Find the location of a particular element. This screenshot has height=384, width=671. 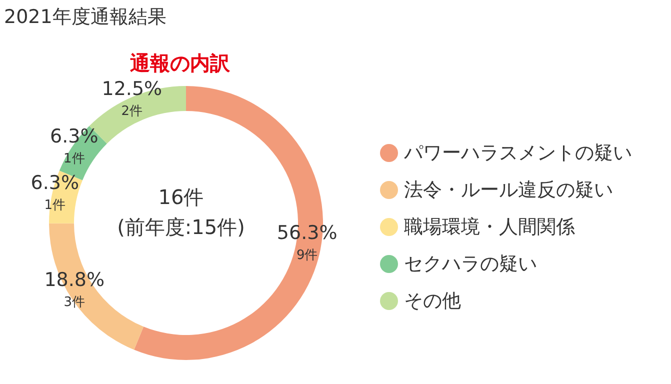

data-label: 6.3% 1件 is located at coordinates (55, 193).